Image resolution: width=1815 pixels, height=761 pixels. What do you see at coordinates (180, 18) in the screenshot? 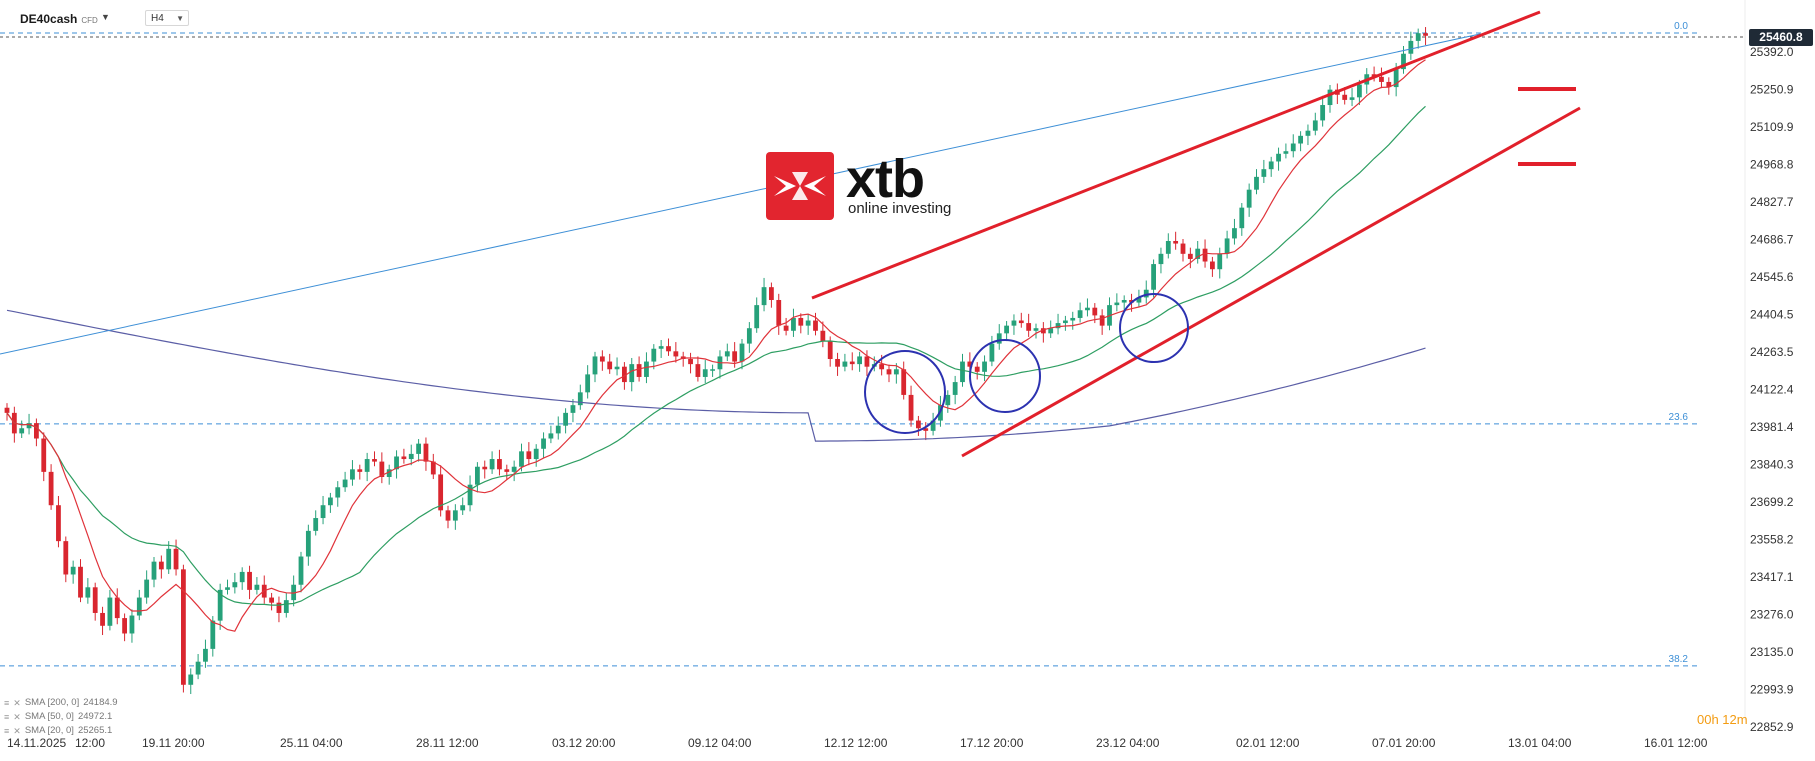
I see `chevron-down-icon: ▼` at bounding box center [180, 18].